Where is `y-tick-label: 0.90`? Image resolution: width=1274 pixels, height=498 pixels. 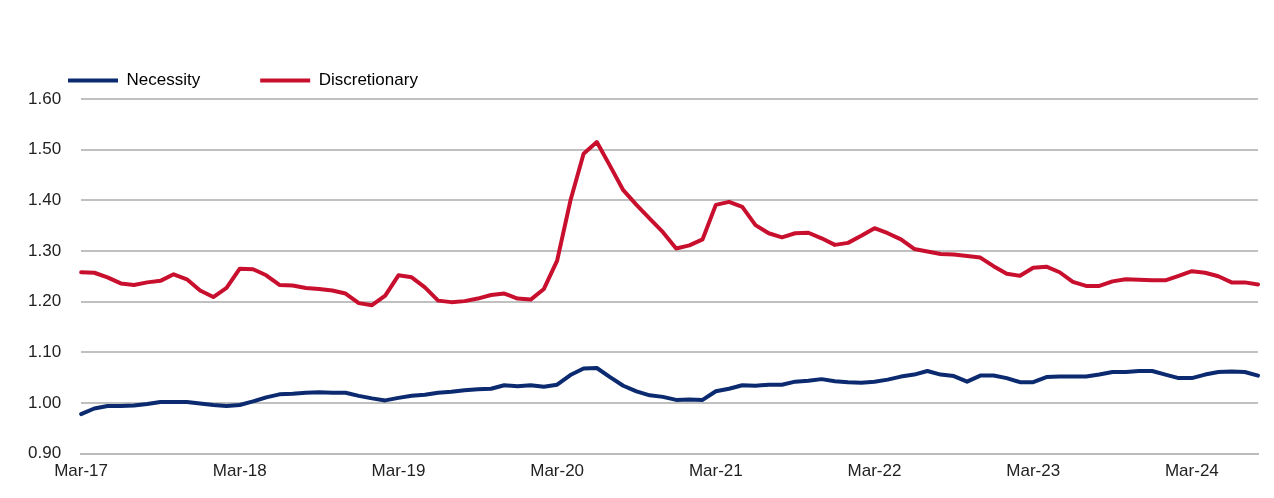
y-tick-label: 0.90 is located at coordinates (44, 453).